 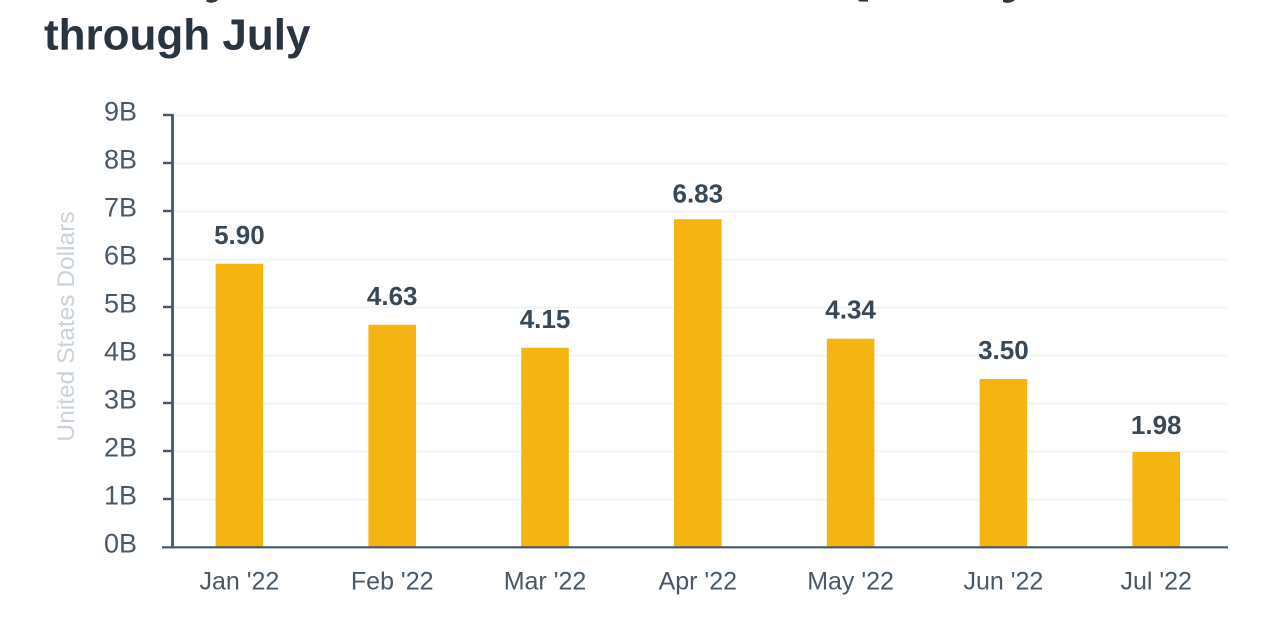 I want to click on svg-text: 7B, so click(x=120, y=208).